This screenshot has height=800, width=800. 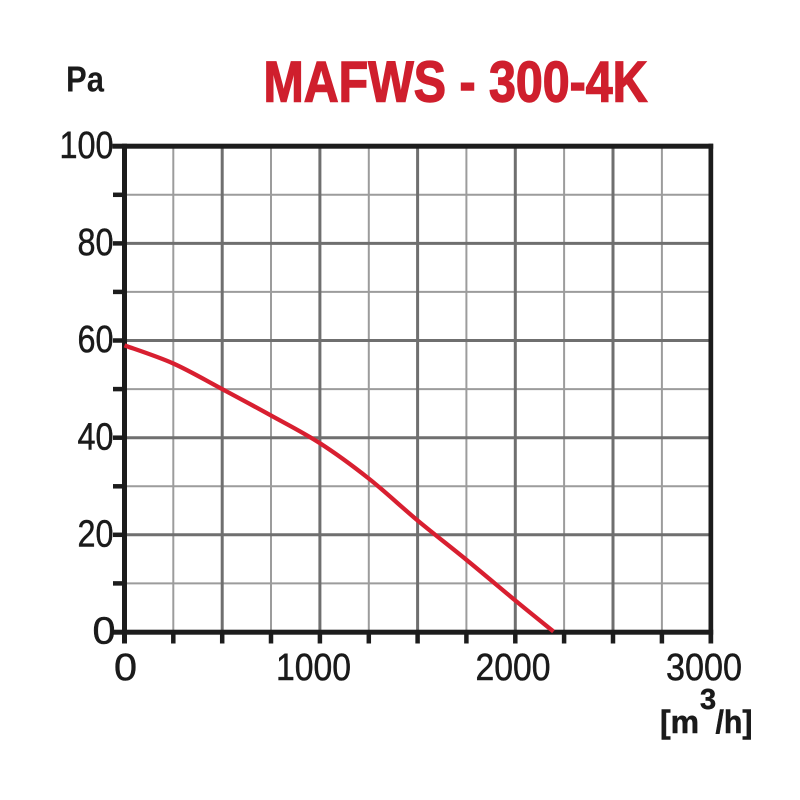 I want to click on svg-text: 80, so click(x=96, y=243).